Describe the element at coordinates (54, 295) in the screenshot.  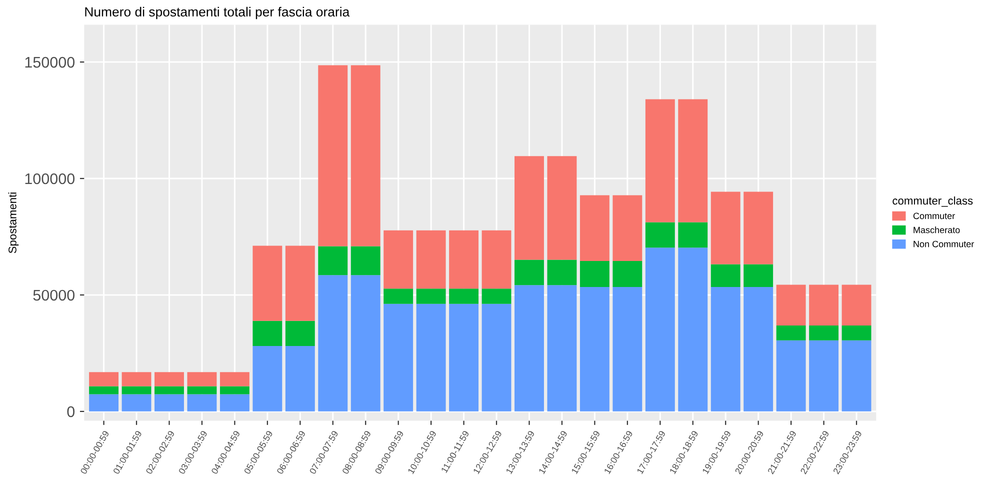
I see `y-tick-label: 50000` at that location.